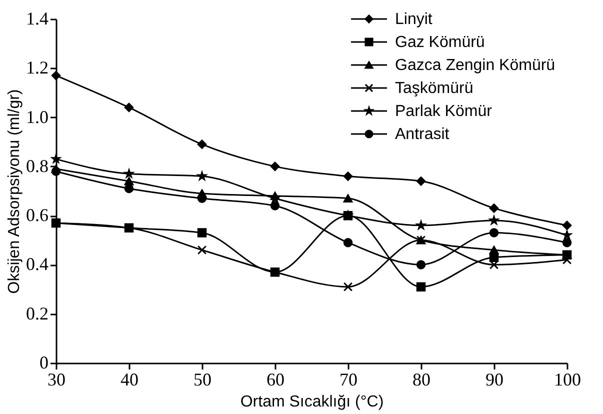 This screenshot has height=414, width=603. What do you see at coordinates (440, 42) in the screenshot?
I see `legend-label: Gaz Kömürü` at bounding box center [440, 42].